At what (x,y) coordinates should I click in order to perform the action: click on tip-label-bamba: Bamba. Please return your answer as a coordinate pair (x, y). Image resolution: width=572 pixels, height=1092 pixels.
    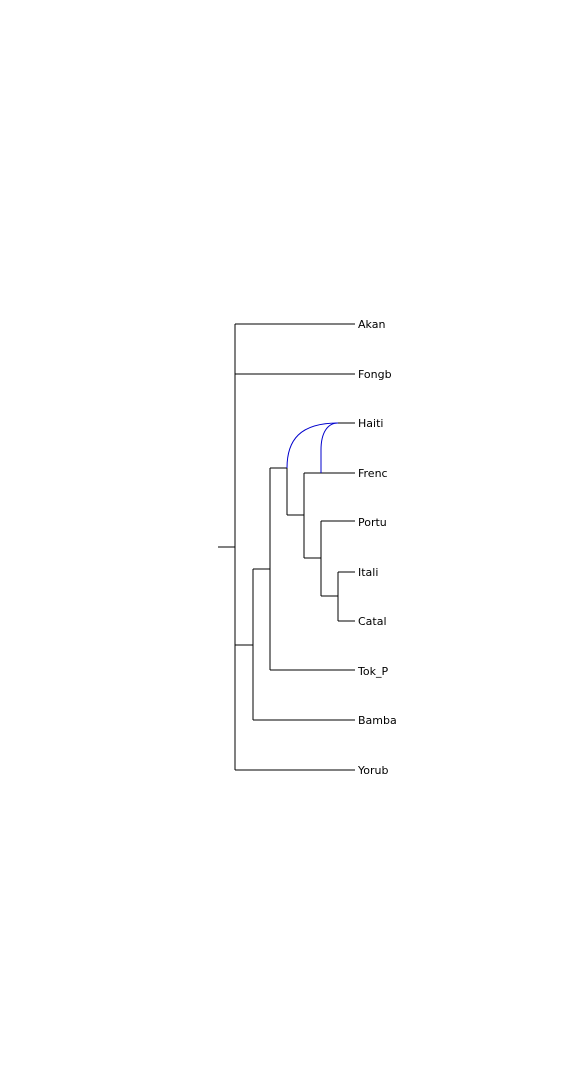
    Looking at the image, I should click on (377, 720).